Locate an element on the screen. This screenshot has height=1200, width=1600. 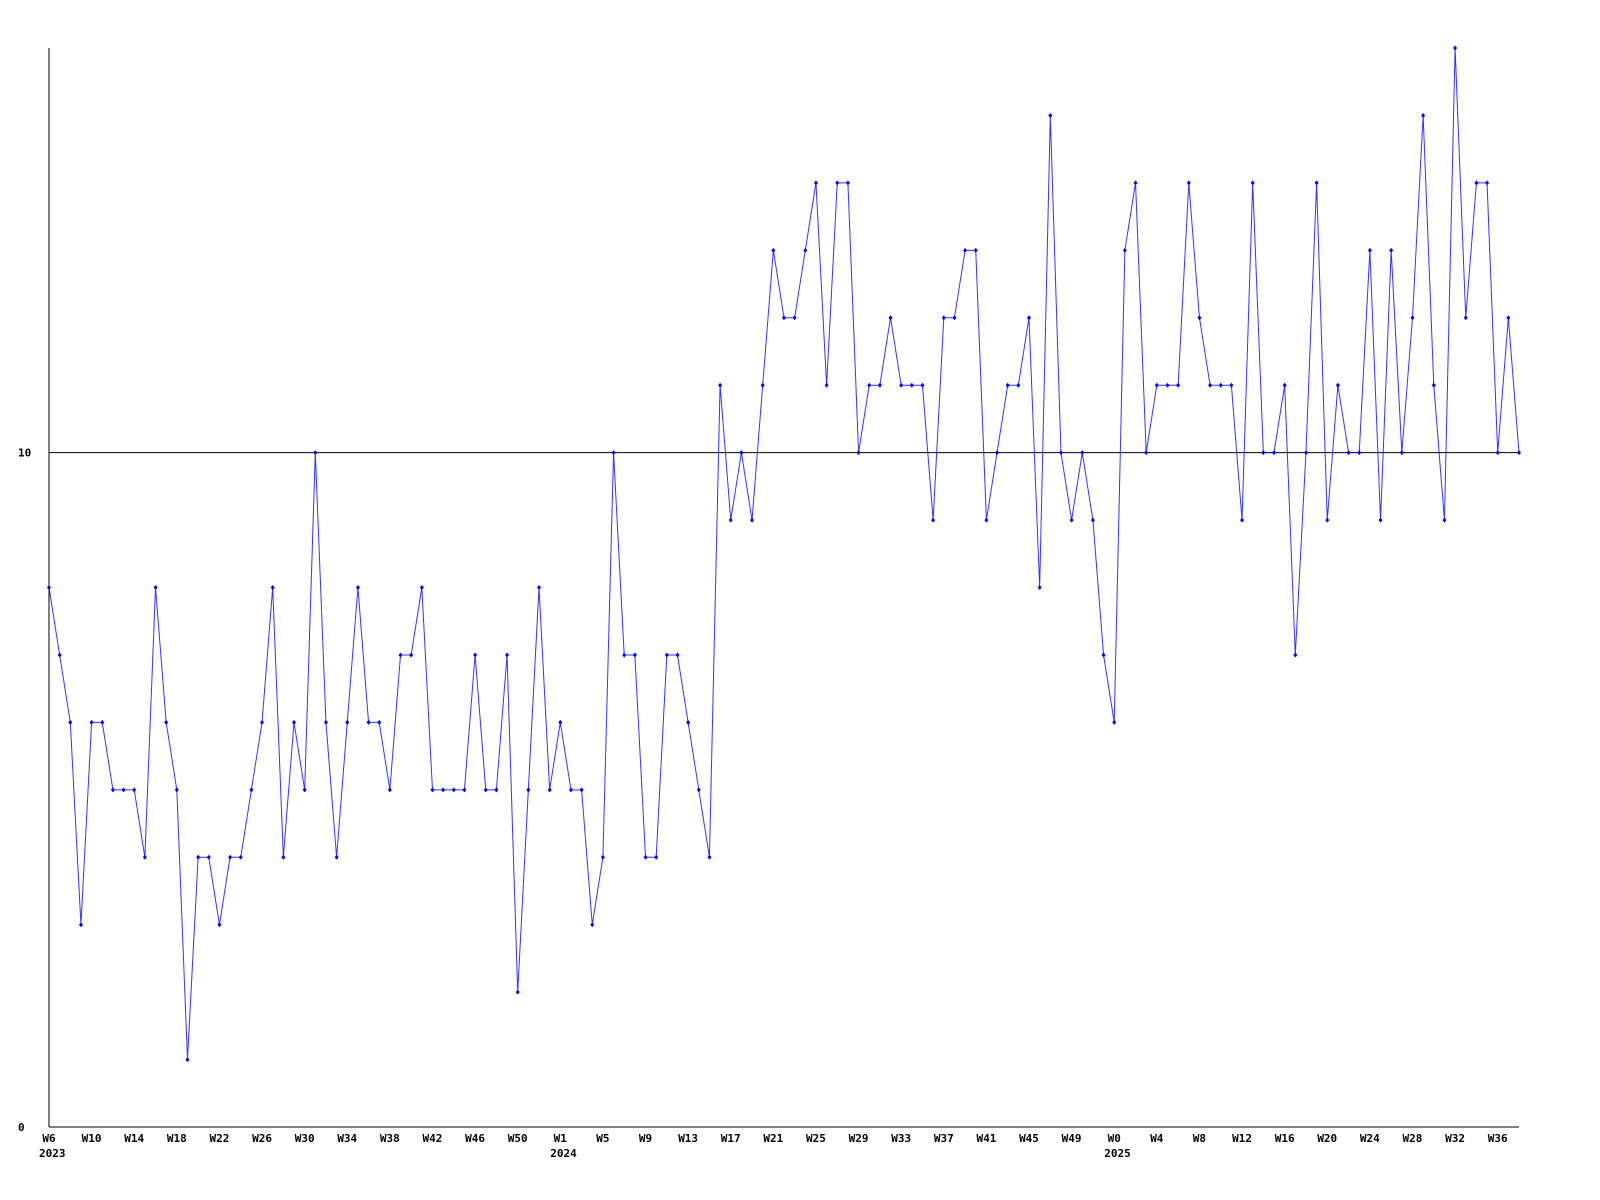
x-tick-label: W33 is located at coordinates (901, 1138).